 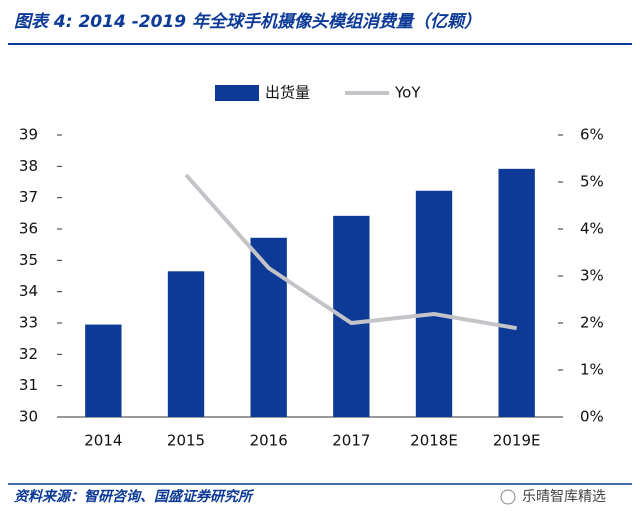 I want to click on x-tick-label: 2018E, so click(x=434, y=441).